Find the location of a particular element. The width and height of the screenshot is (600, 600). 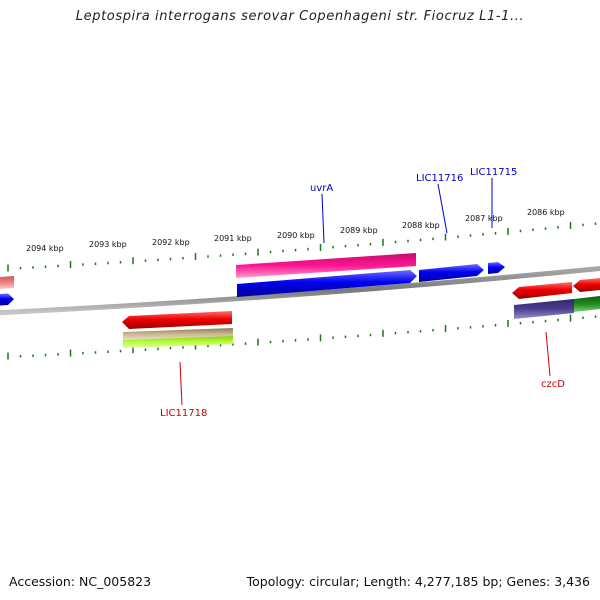

scale-label-2091: 2091 kbp is located at coordinates (233, 238).